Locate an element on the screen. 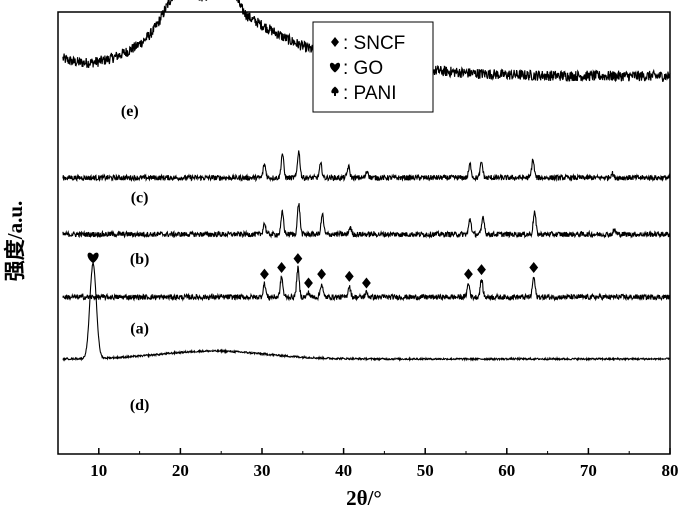 Image resolution: width=689 pixels, height=519 pixels. x-tick-label: 60 is located at coordinates (506, 470).